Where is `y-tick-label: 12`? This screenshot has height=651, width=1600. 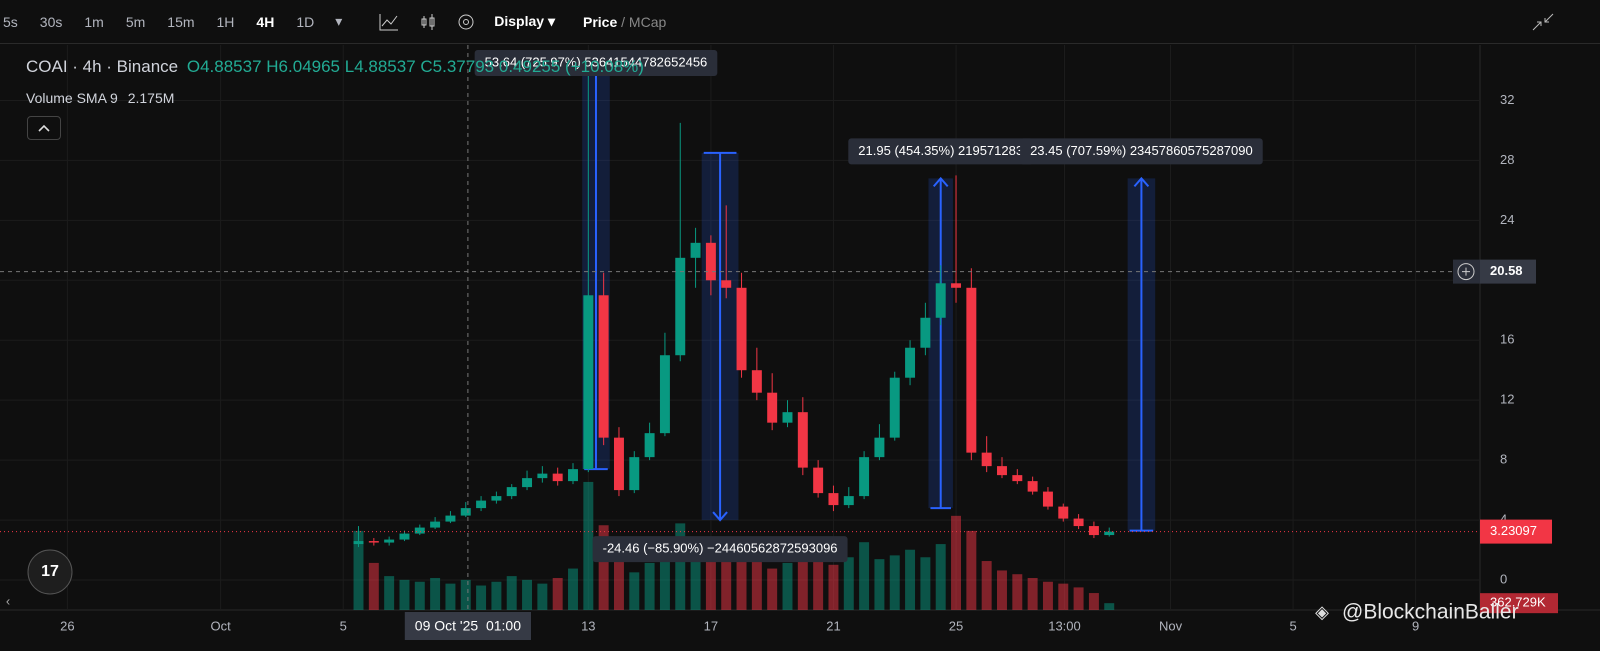 y-tick-label: 12 is located at coordinates (1507, 399).